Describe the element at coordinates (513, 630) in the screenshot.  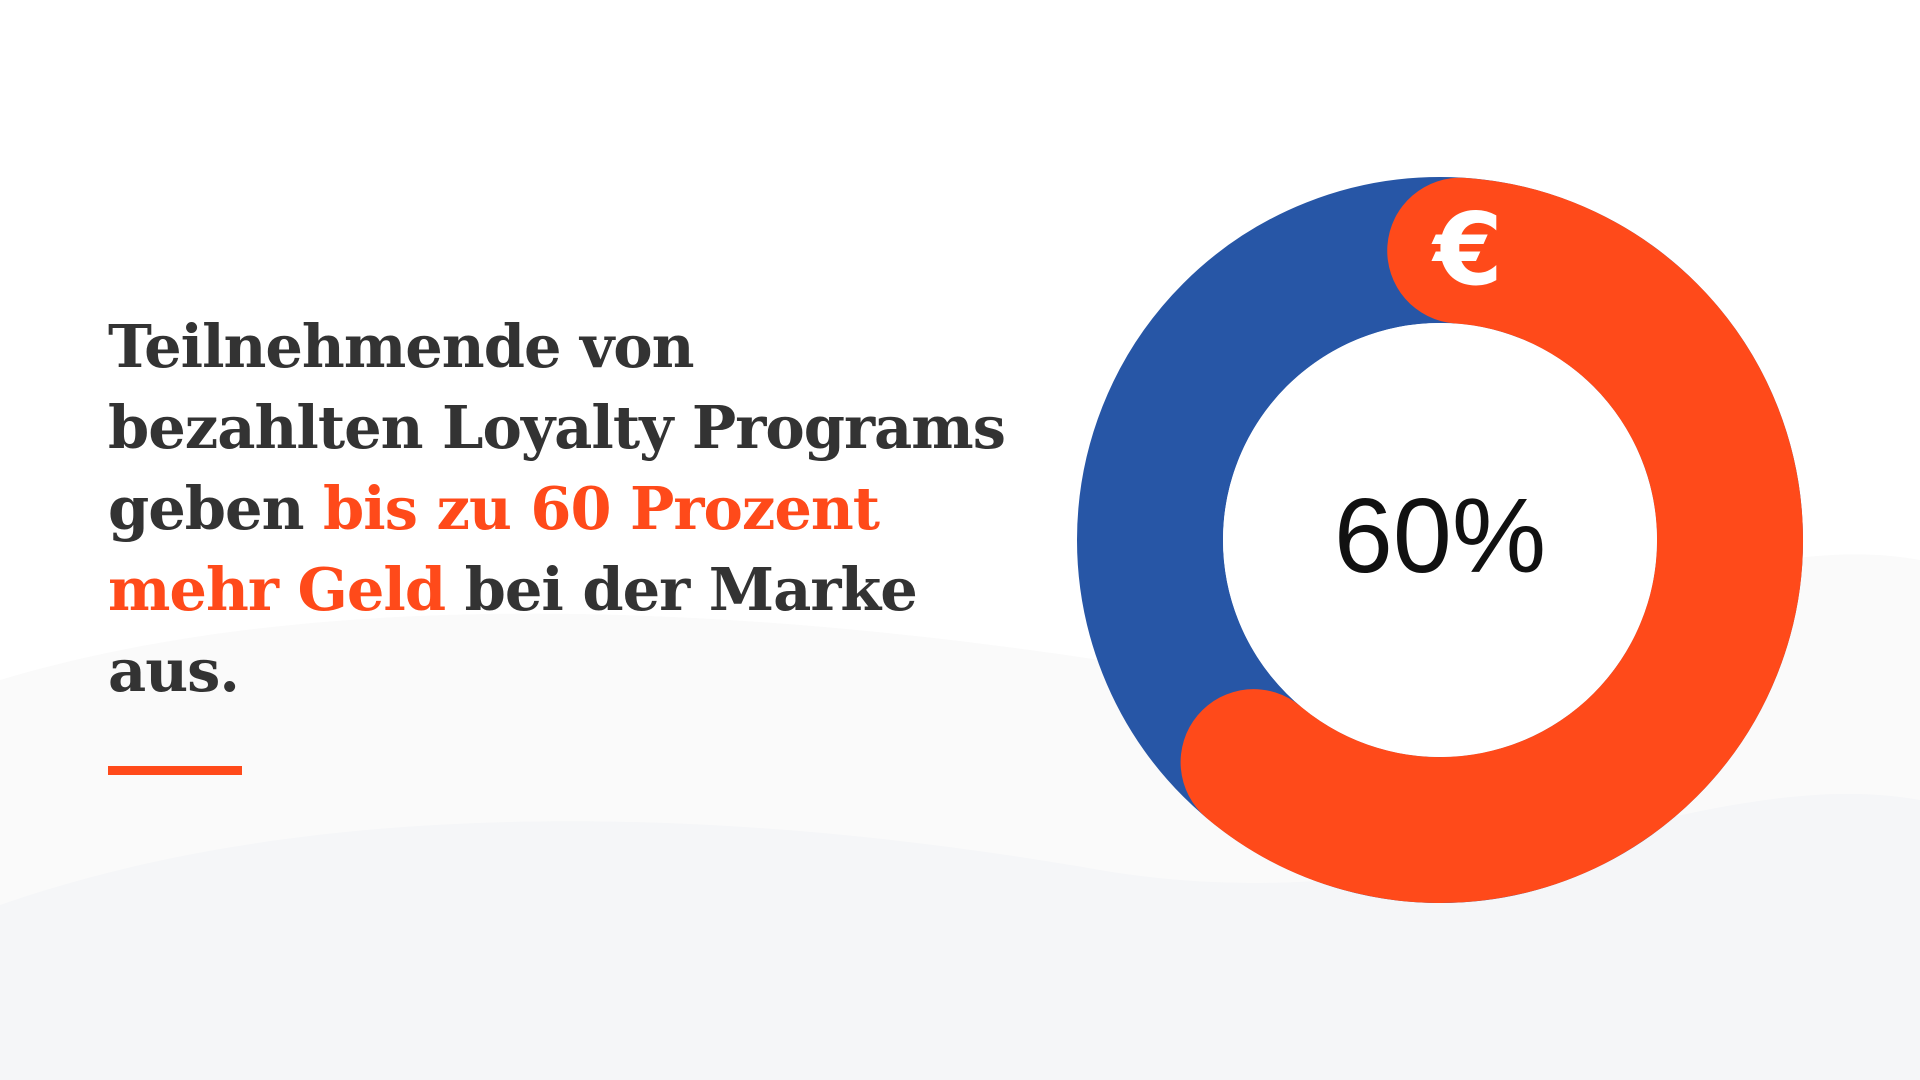
I see `headline-text-after: bei der Marke aus.` at that location.